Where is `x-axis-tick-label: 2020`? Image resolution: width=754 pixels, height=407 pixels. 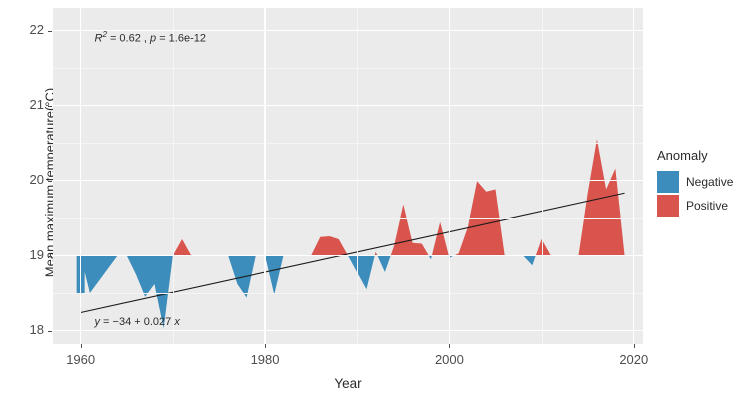 x-axis-tick-label: 2020 is located at coordinates (634, 359).